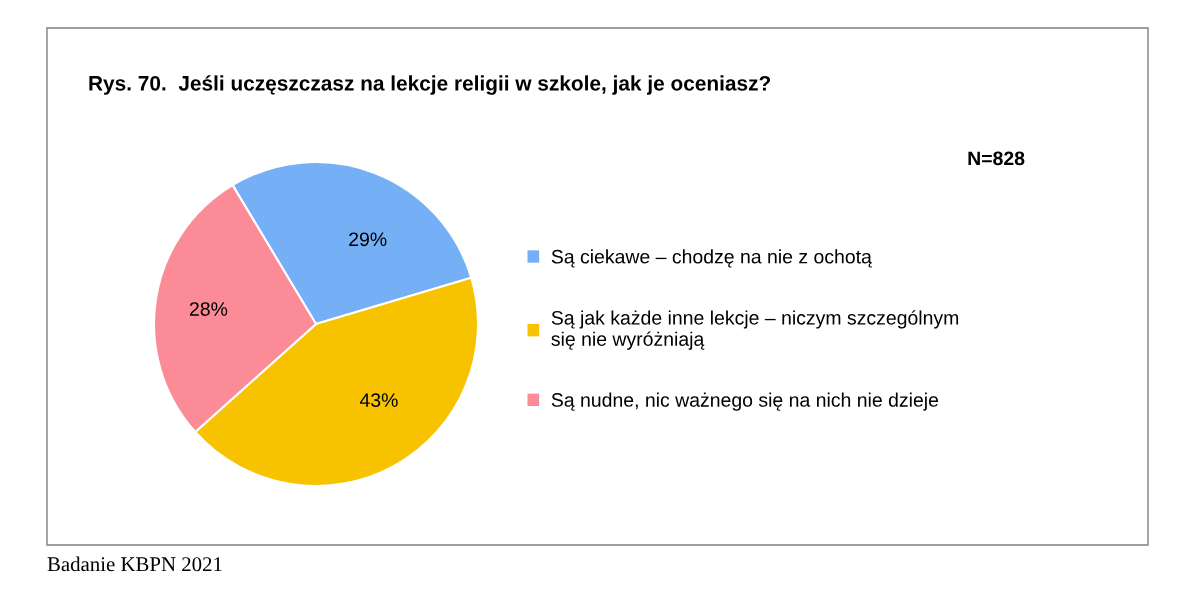 The height and width of the screenshot is (596, 1200). What do you see at coordinates (996, 158) in the screenshot?
I see `text: N=828` at bounding box center [996, 158].